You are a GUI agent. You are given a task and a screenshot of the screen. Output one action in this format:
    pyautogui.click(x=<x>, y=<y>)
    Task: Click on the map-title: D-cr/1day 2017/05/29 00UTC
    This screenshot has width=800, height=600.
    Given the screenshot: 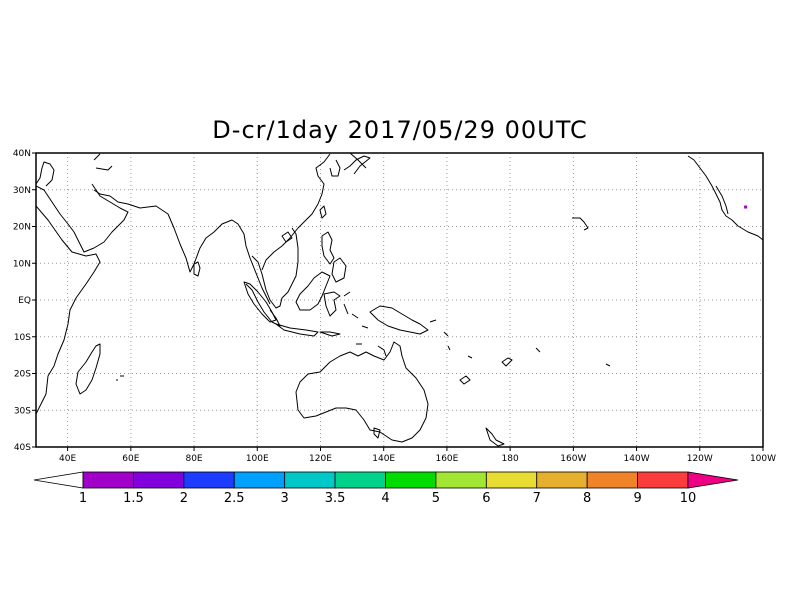 What is the action you would take?
    pyautogui.click(x=400, y=130)
    